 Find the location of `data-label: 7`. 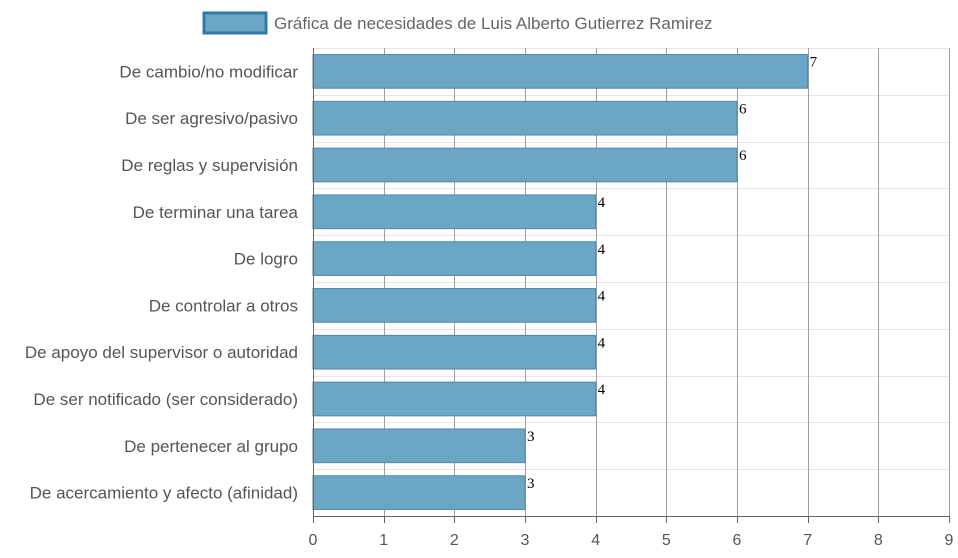

data-label: 7 is located at coordinates (814, 63).